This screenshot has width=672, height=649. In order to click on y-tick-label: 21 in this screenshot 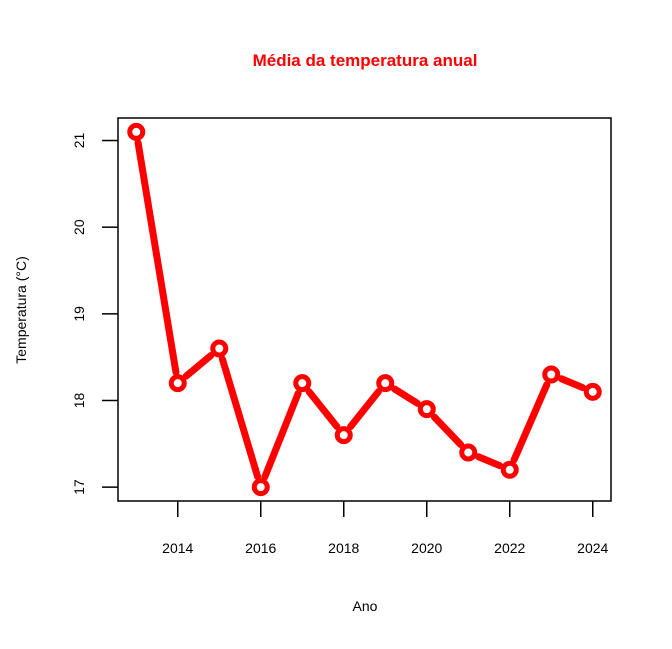, I will do `click(79, 141)`.